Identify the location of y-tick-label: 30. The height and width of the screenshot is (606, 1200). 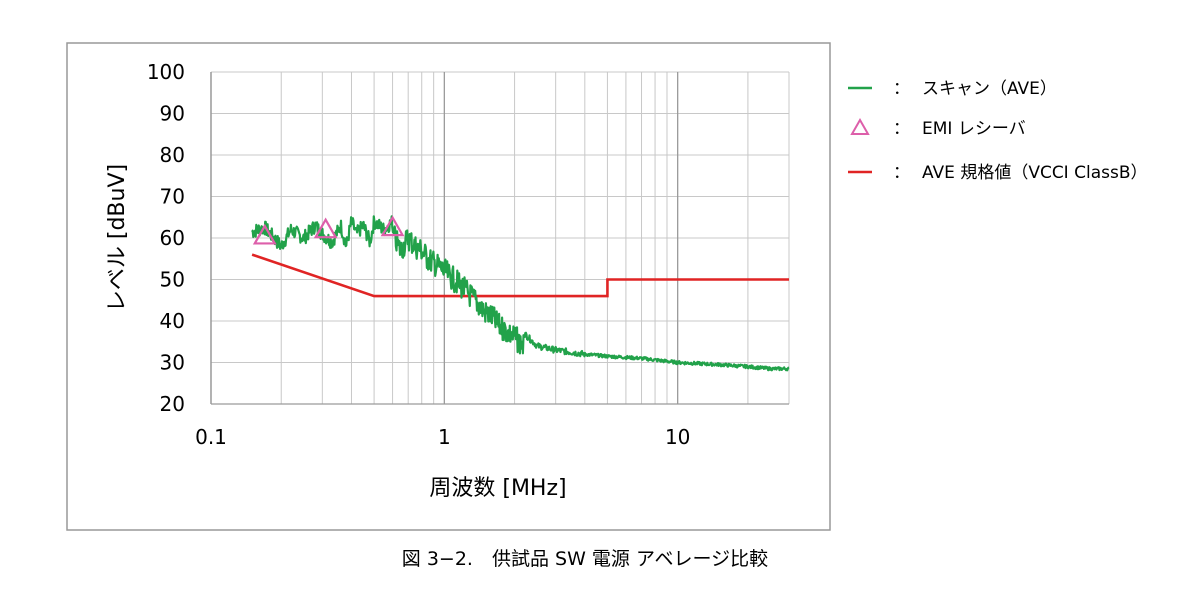
(172, 363).